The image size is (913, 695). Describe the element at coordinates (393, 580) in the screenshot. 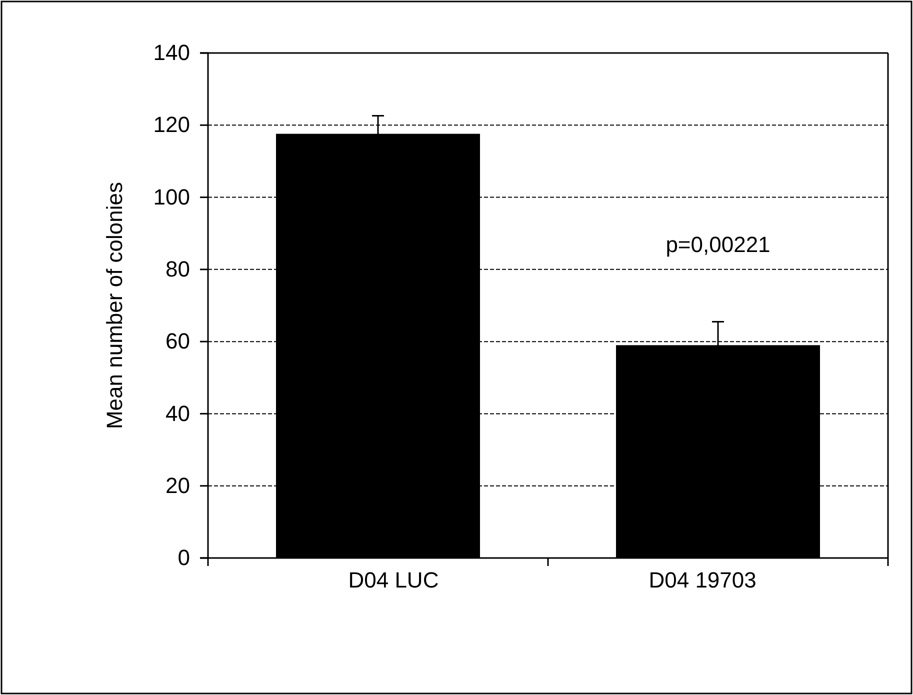

I see `x-tick-label: D04 LUC` at that location.